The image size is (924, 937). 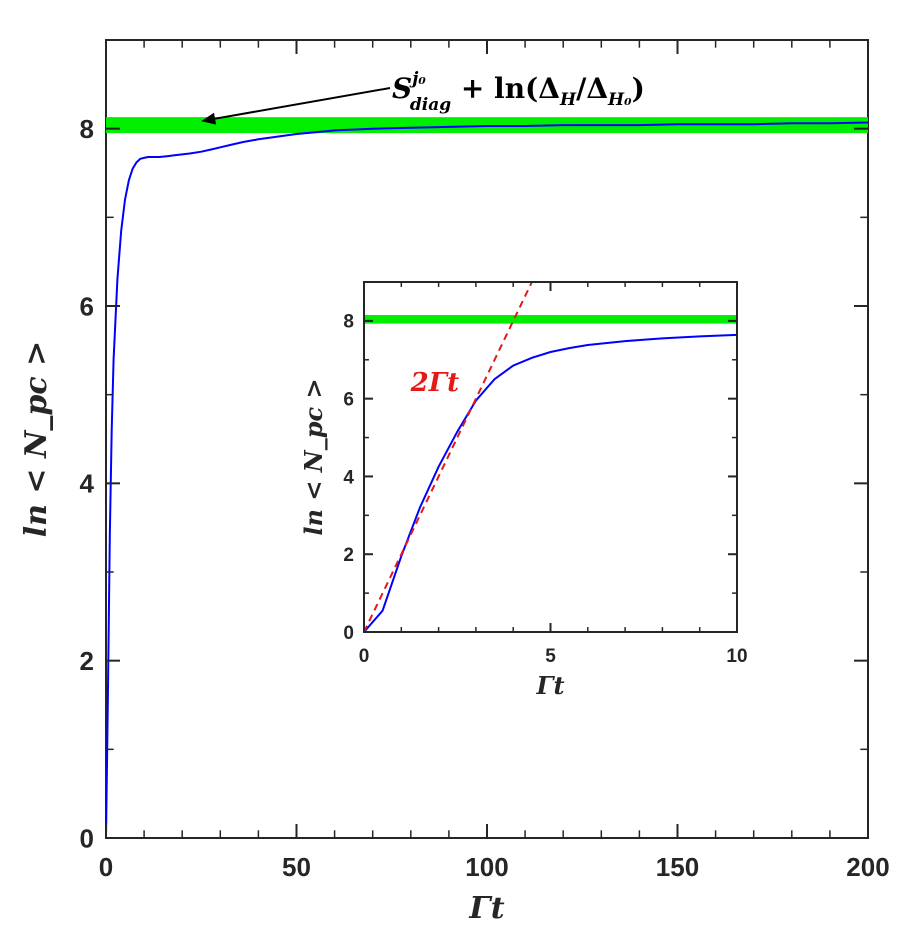 I want to click on main-ytick-label: 4, so click(x=87, y=484).